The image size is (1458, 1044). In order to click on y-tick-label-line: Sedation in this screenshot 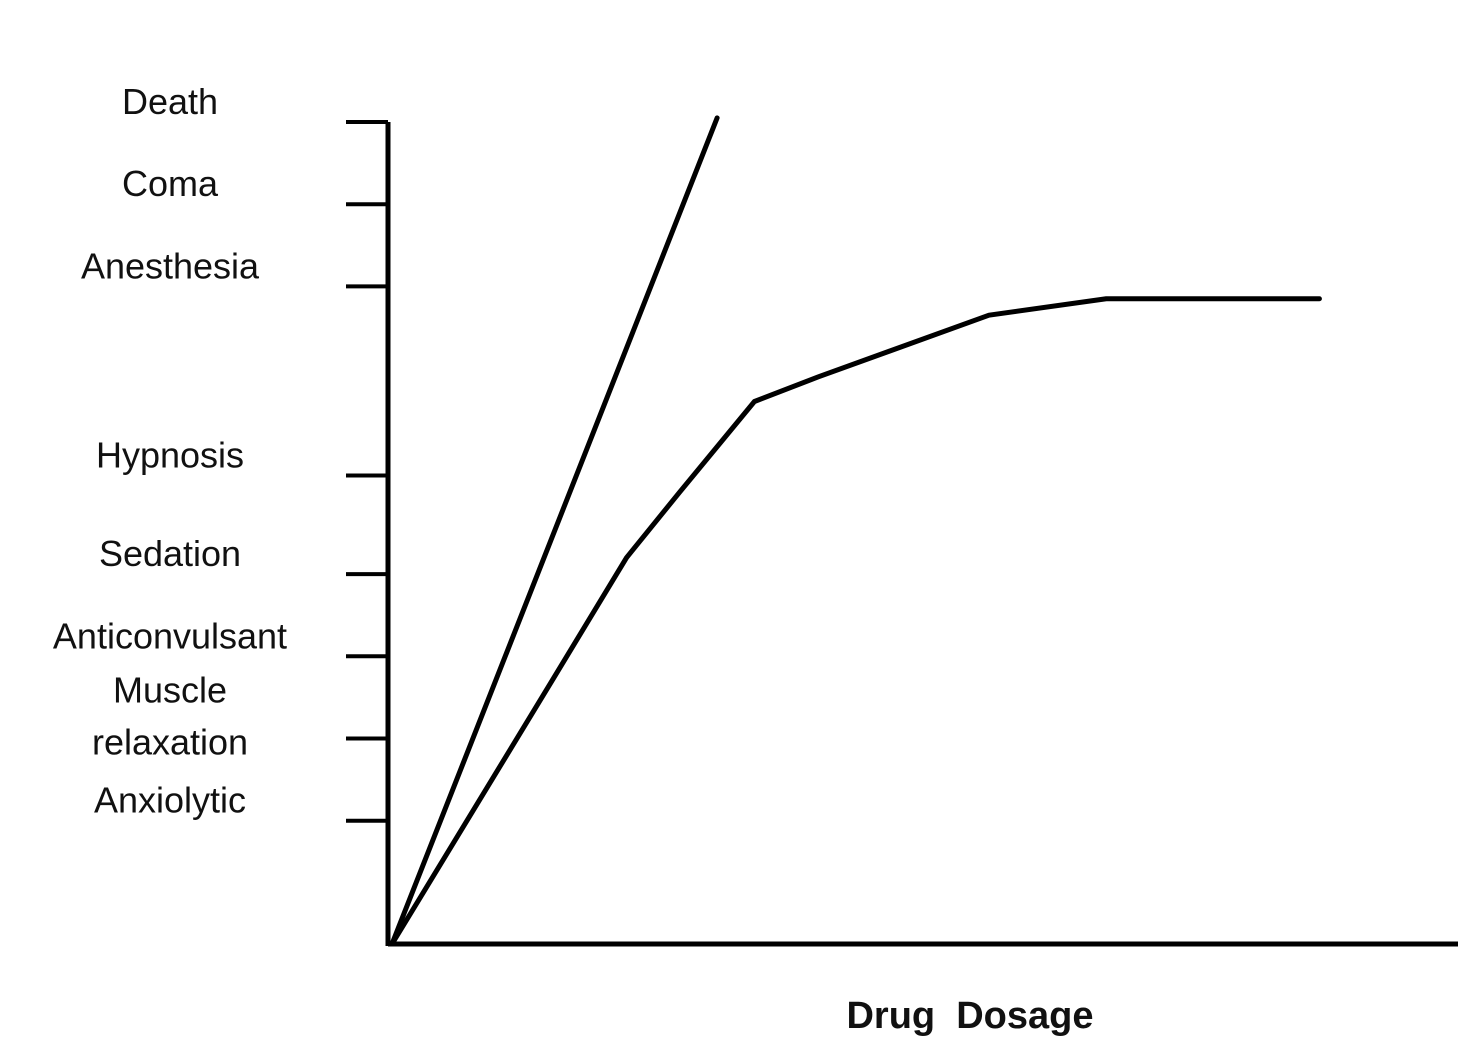, I will do `click(170, 553)`.